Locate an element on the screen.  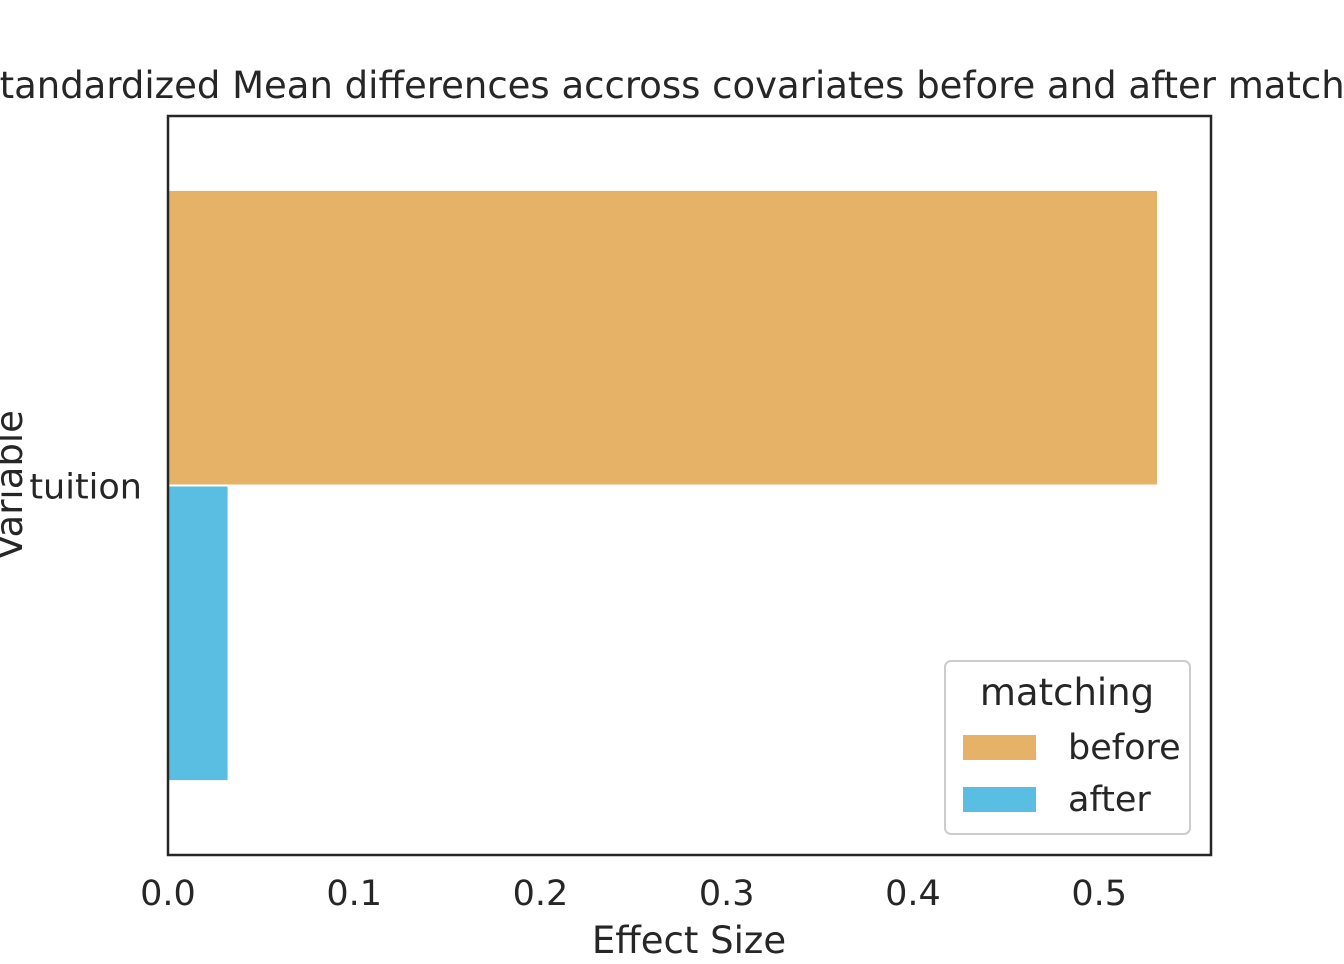
bar-after is located at coordinates (198, 633).